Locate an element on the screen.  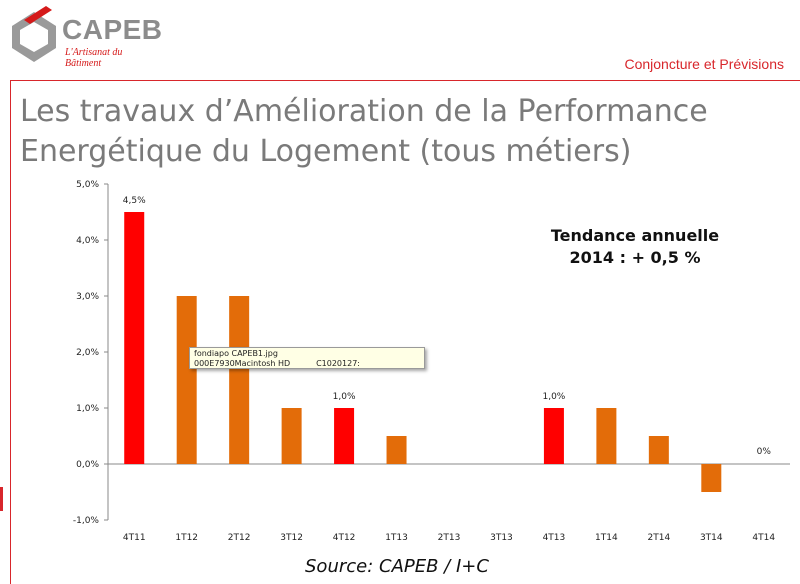
y-tick-label: 3,0% is located at coordinates (87, 297).